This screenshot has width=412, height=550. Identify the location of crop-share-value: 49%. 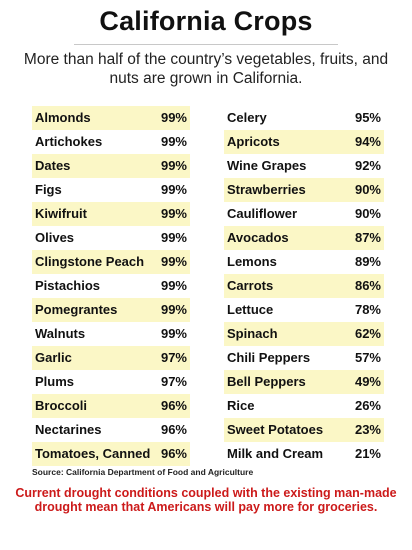
(367, 381).